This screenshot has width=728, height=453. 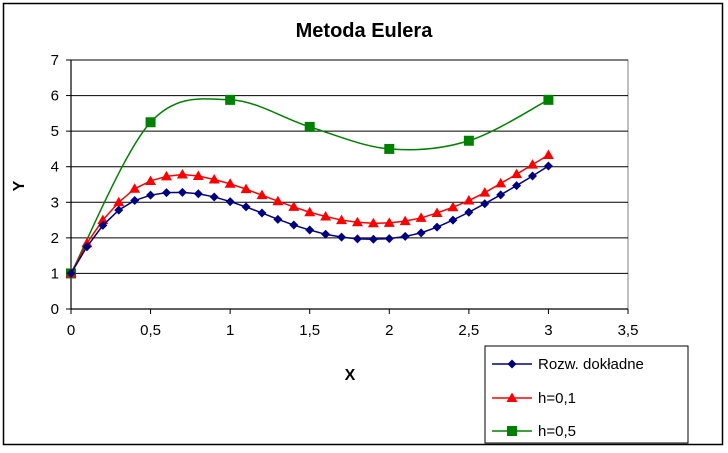 I want to click on x-tick-label: 1,5, so click(x=309, y=330).